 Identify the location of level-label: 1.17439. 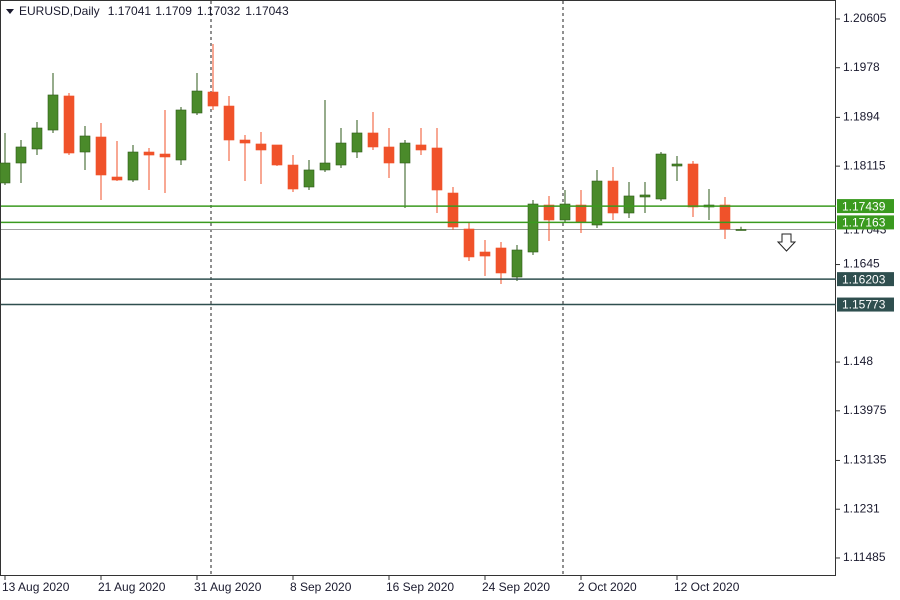
(864, 206).